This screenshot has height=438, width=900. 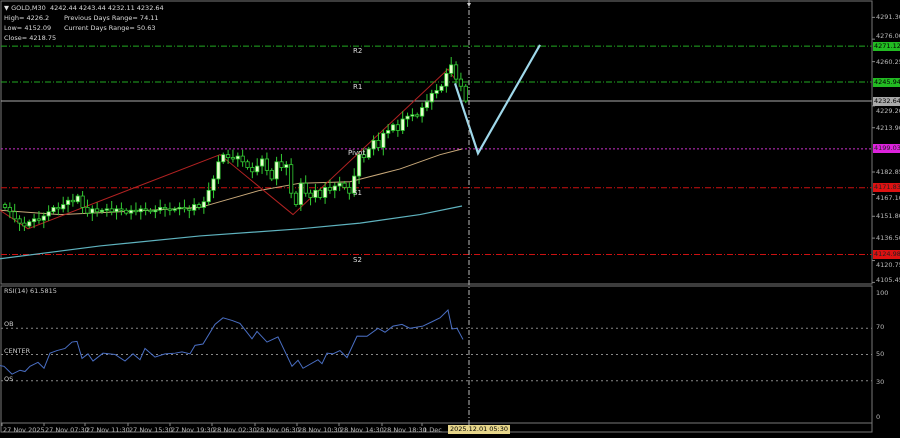 What do you see at coordinates (151, 430) in the screenshot?
I see `time-axis-label: 27 Nov 15:30` at bounding box center [151, 430].